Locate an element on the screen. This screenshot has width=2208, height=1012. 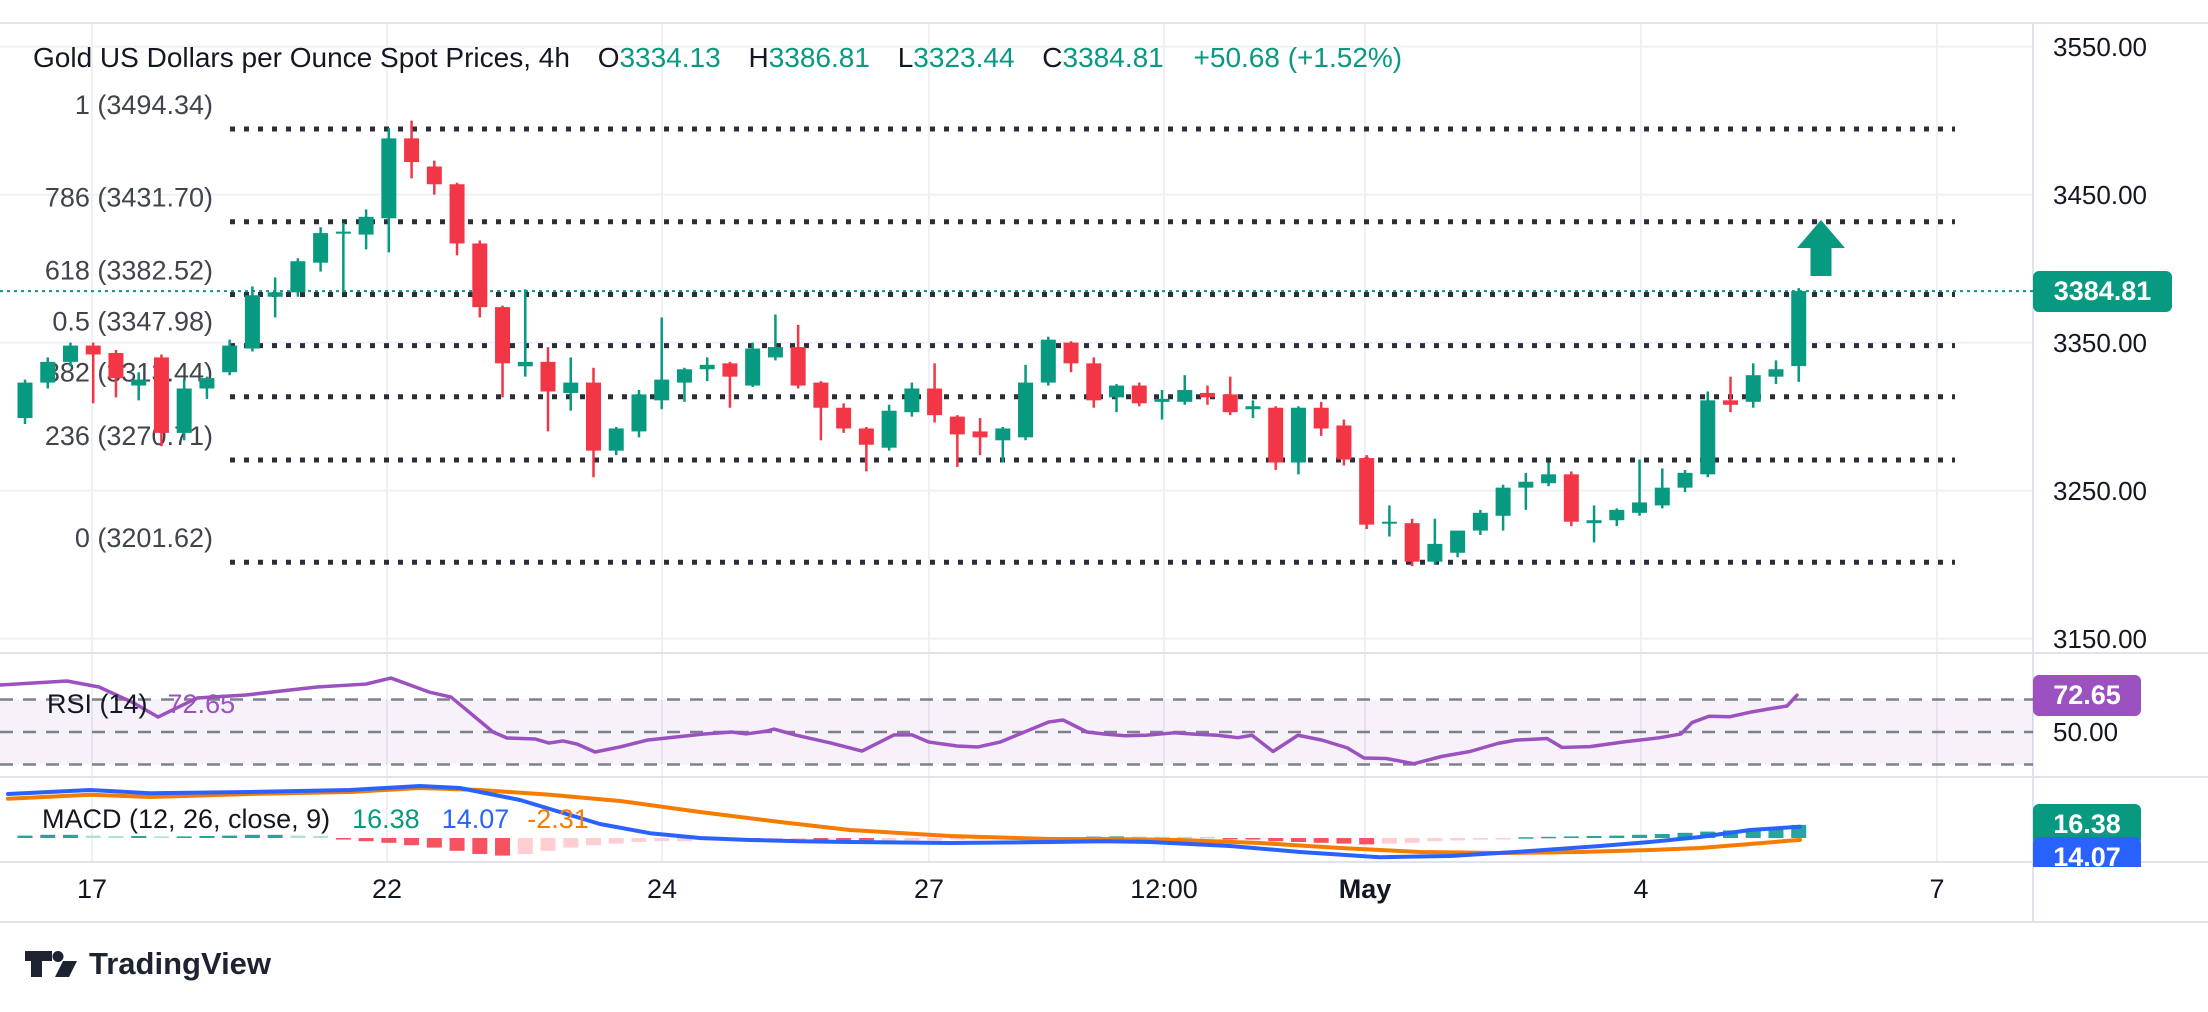
macd-line is located at coordinates (904, 822).